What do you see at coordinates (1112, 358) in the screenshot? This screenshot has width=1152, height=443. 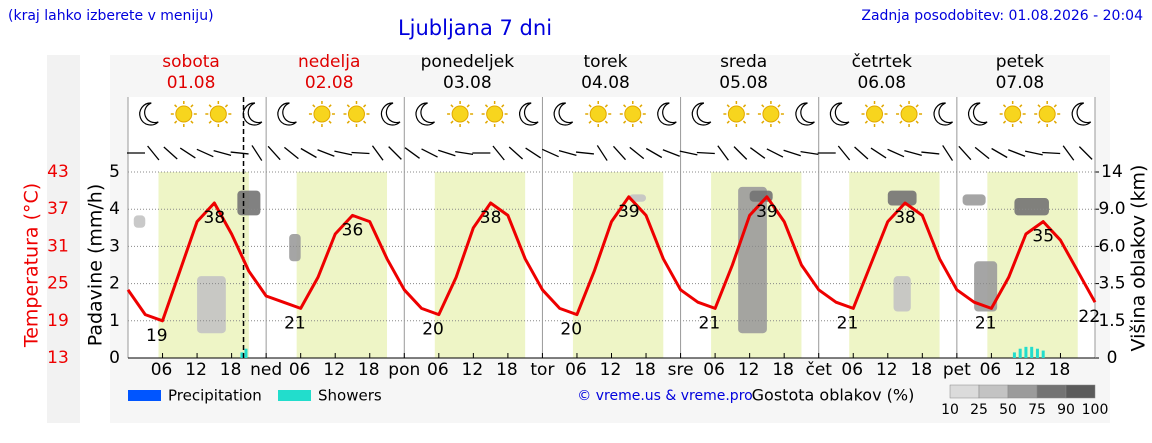 I see `y2-tick-label: 0` at bounding box center [1112, 358].